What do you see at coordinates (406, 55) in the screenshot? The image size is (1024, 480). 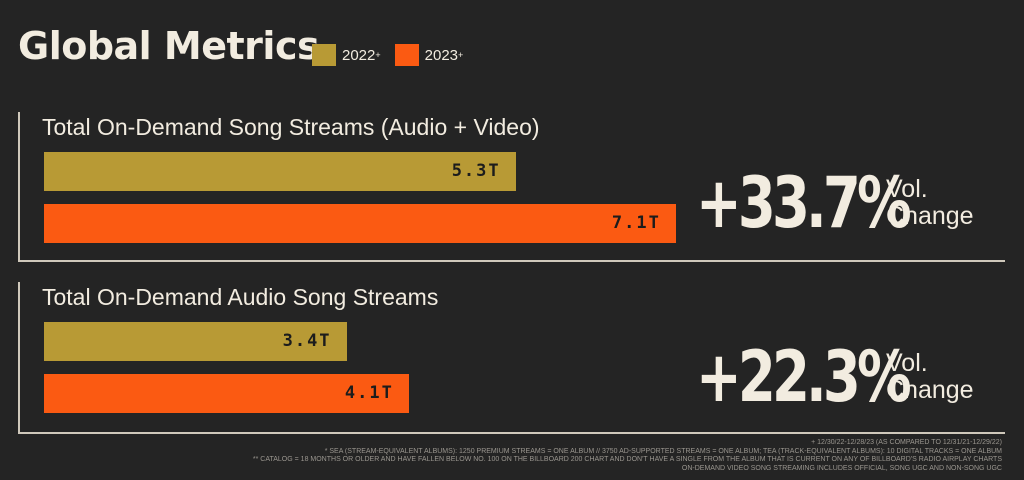 I see `legend-swatch-2023` at bounding box center [406, 55].